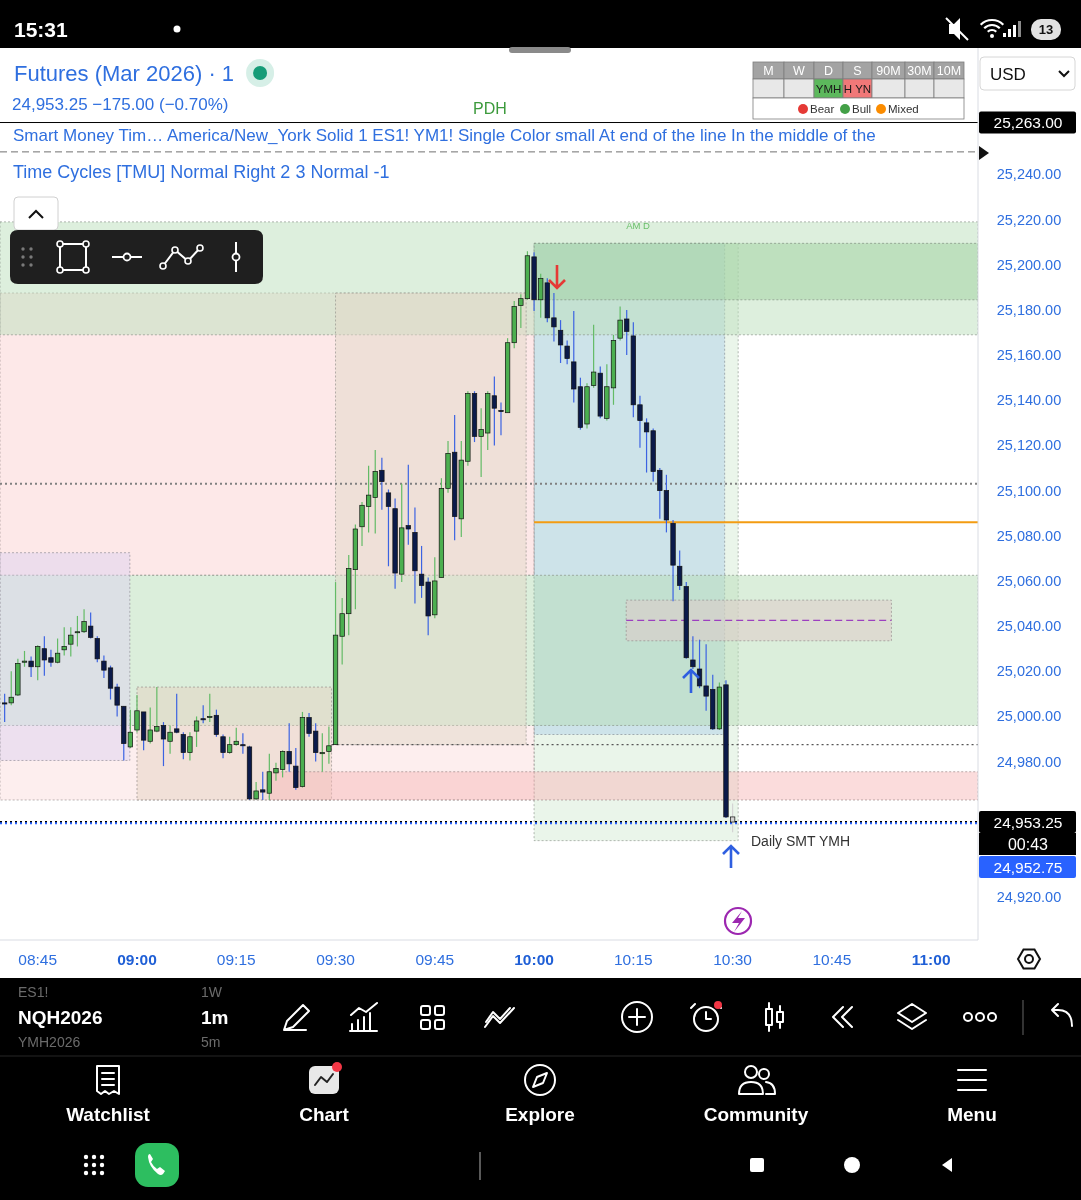  I want to click on text: Menu, so click(972, 1114).